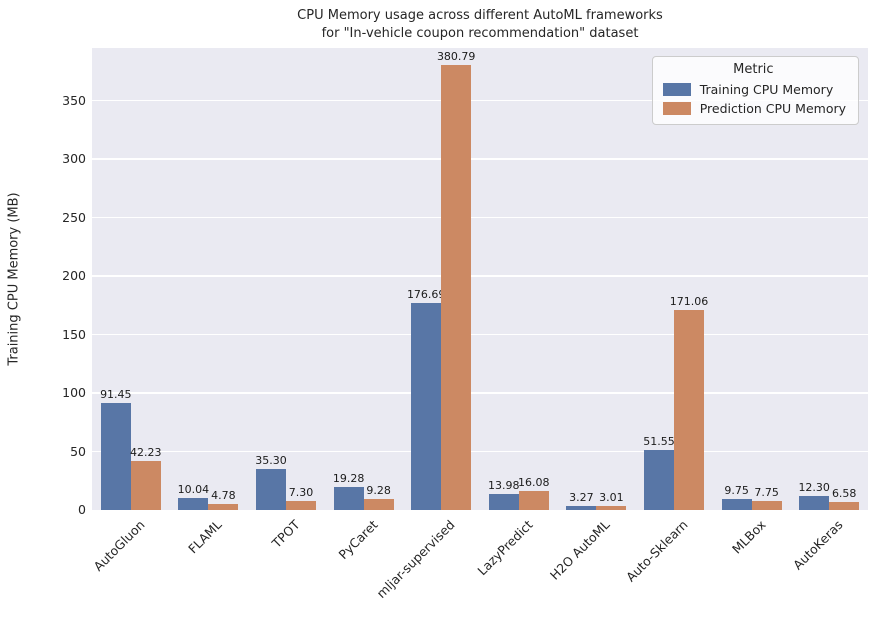 The height and width of the screenshot is (637, 876). What do you see at coordinates (534, 483) in the screenshot?
I see `bar-value-label: 16.08` at bounding box center [534, 483].